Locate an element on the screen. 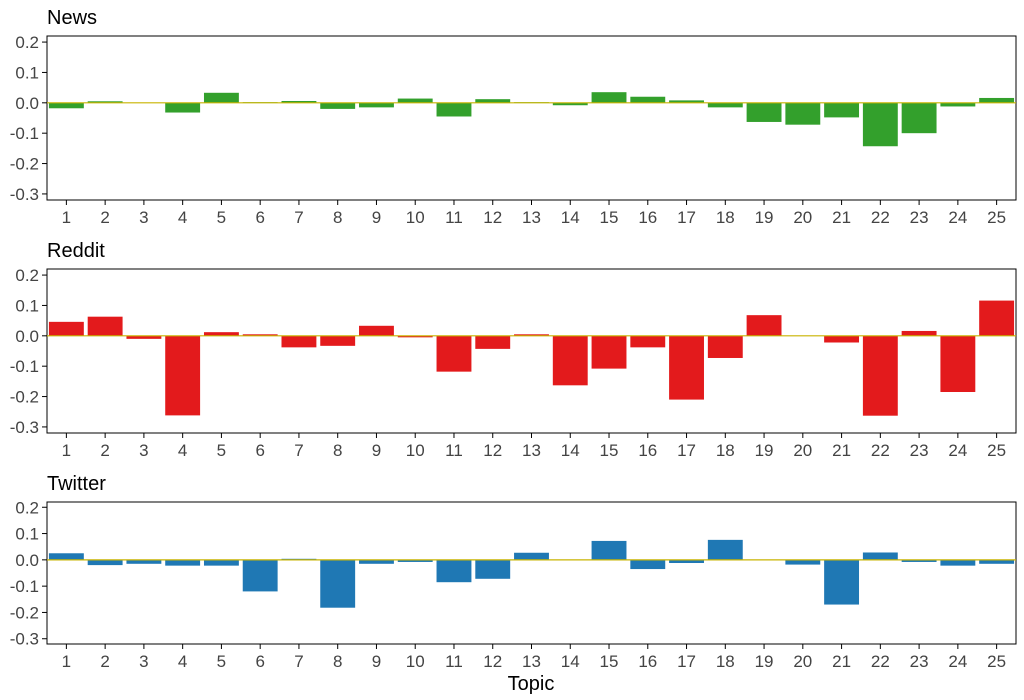  y-tick-label-news: -0.2 is located at coordinates (24, 164).